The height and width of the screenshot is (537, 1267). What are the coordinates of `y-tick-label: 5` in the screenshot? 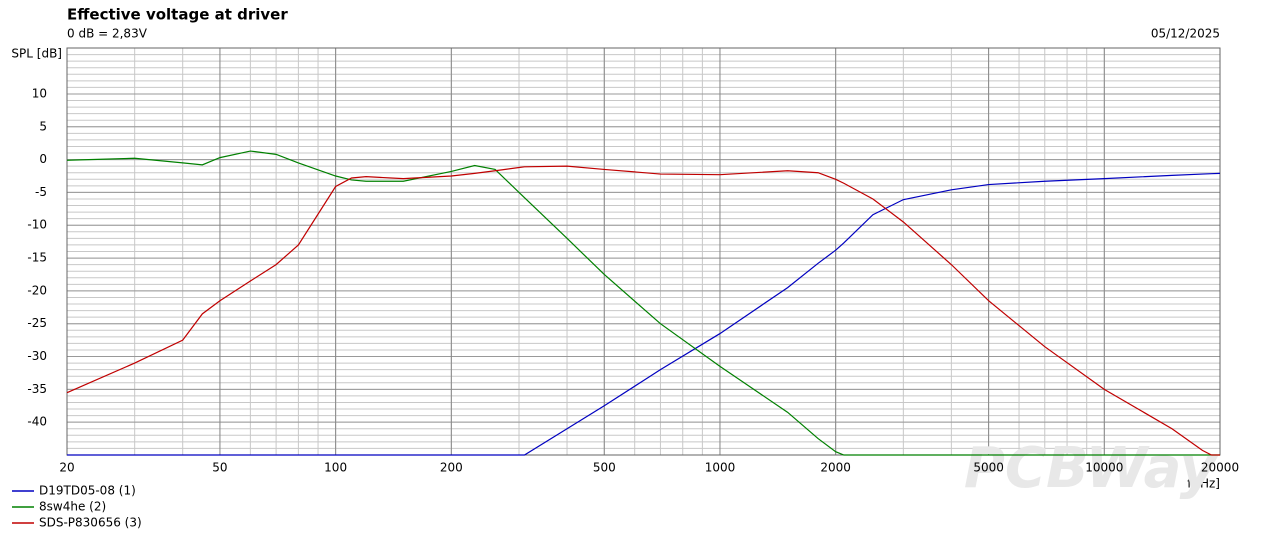 It's located at (43, 126).